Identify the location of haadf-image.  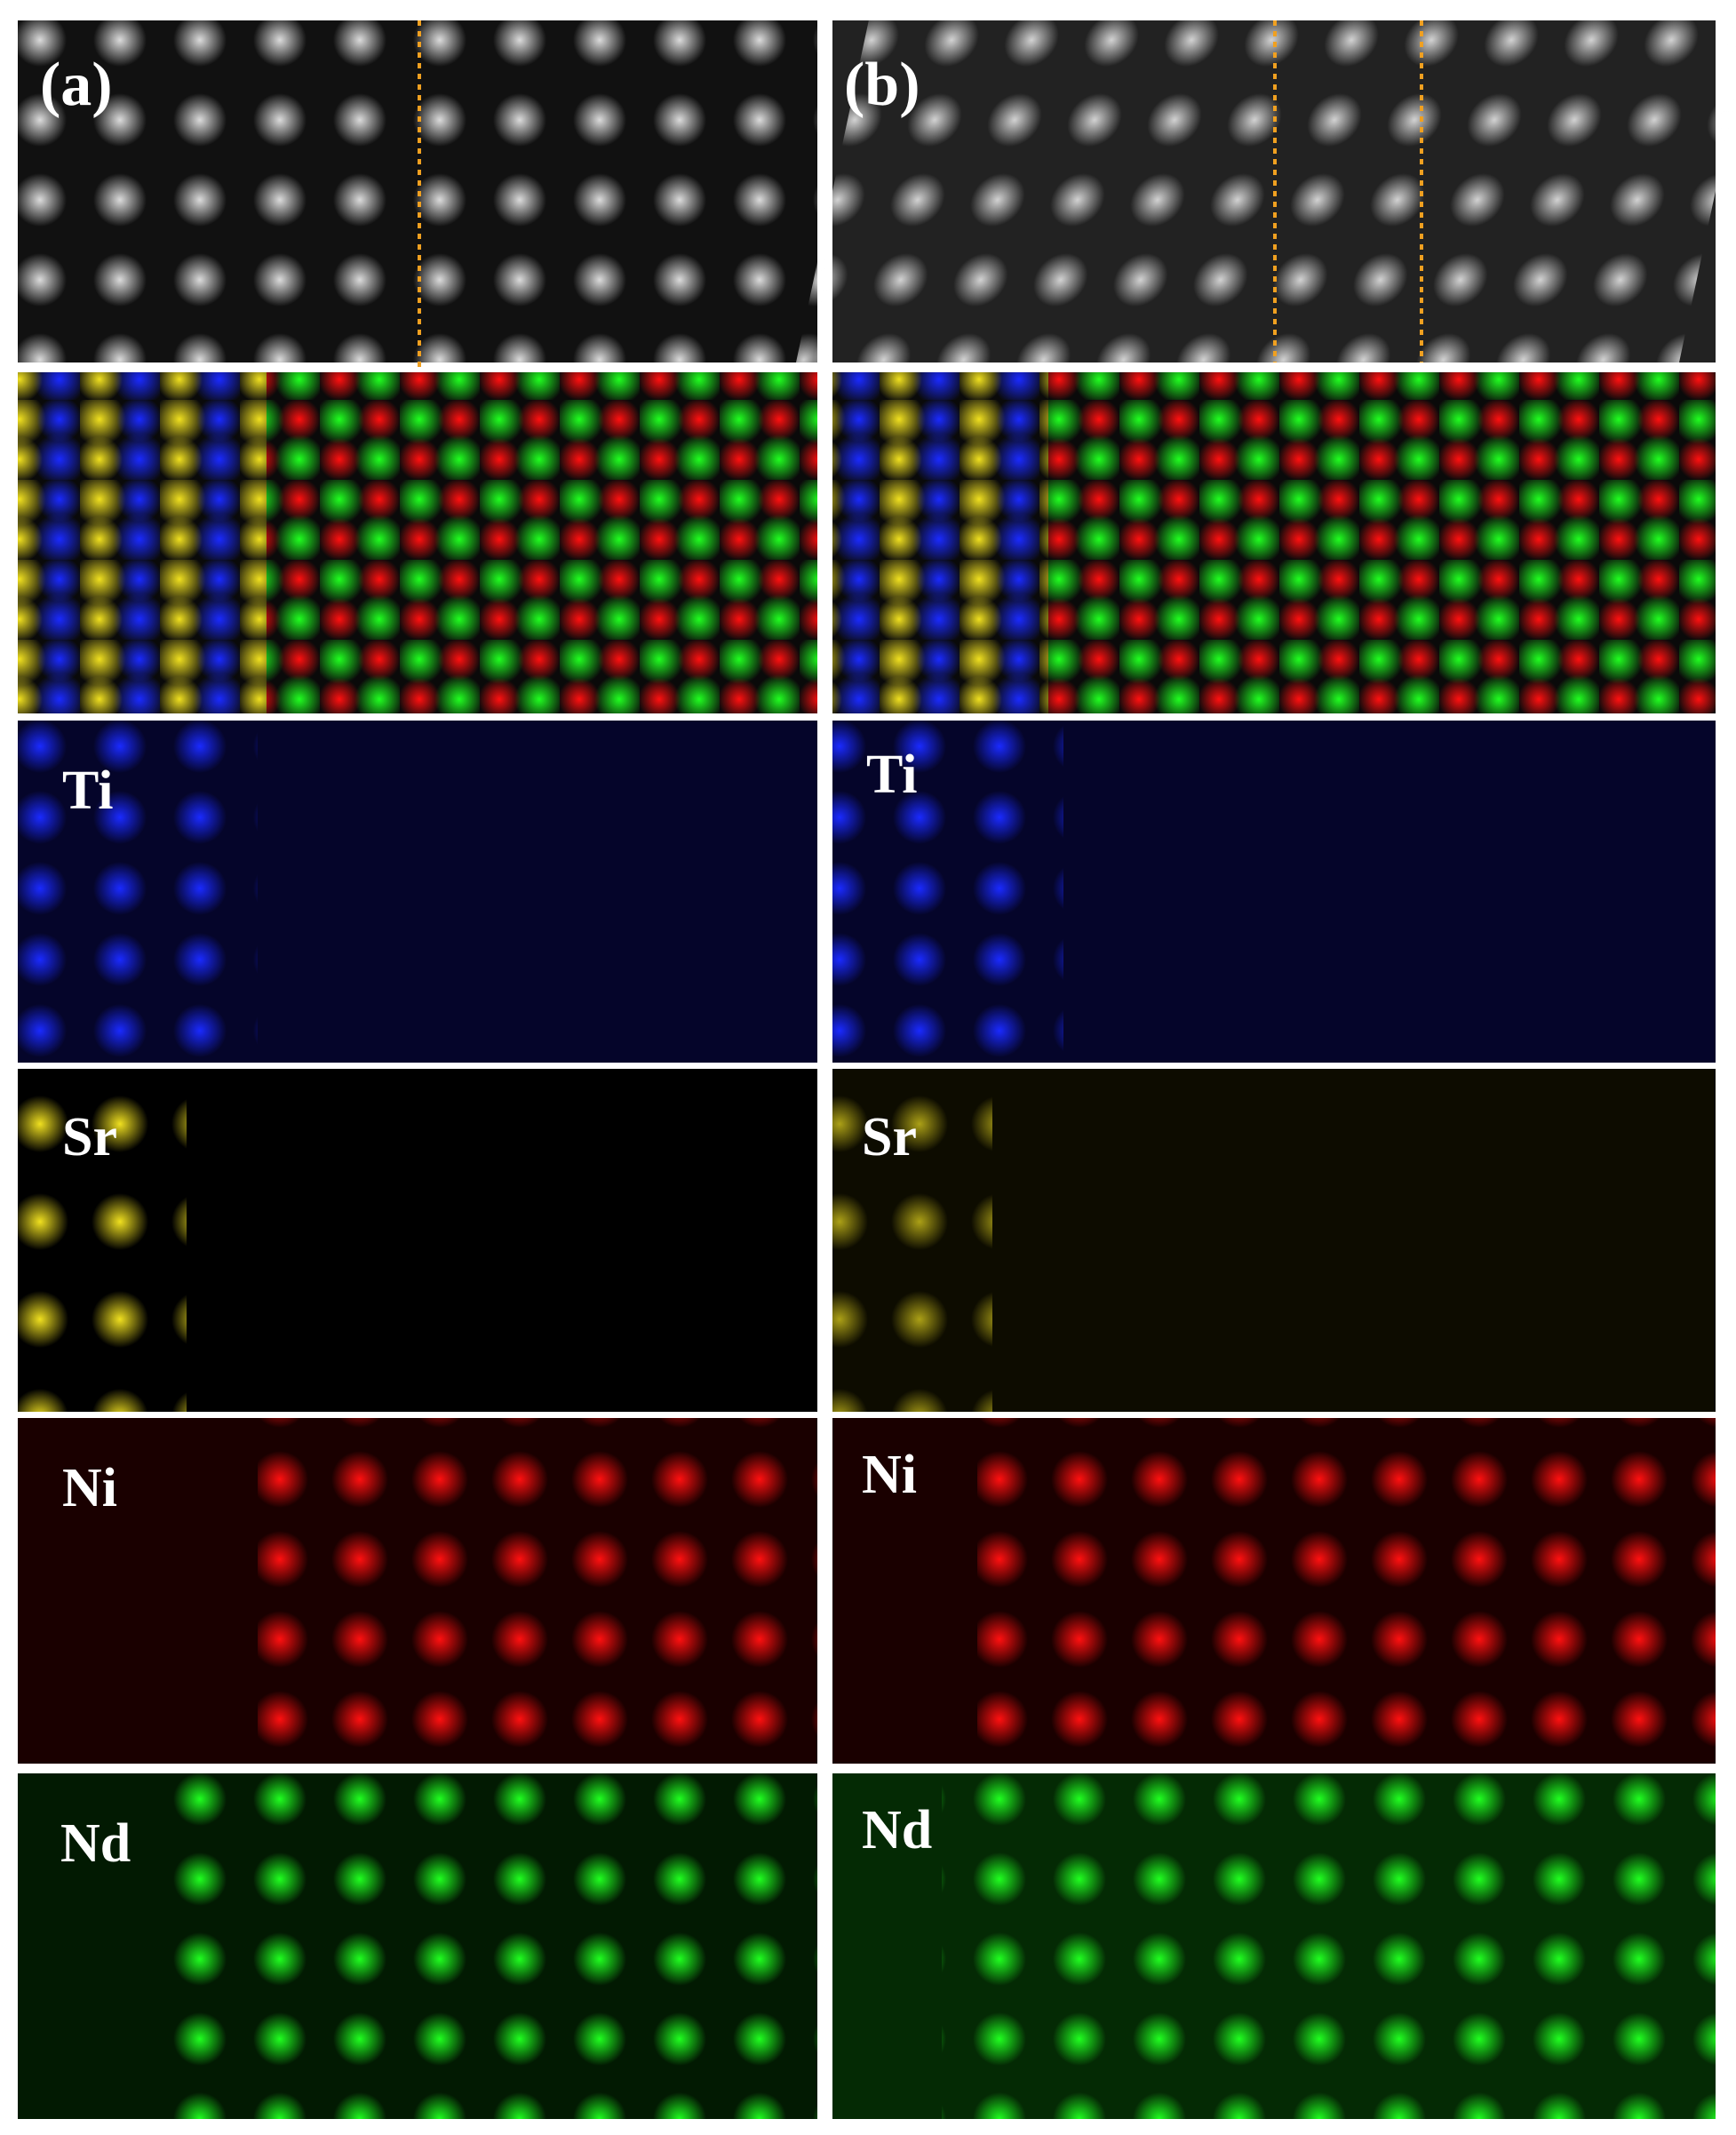
(1265, 191).